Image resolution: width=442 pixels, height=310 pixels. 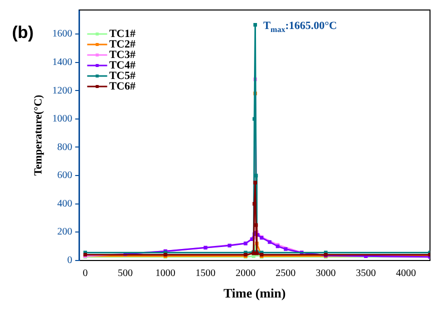 I want to click on x-axis-title: Time (min), so click(x=254, y=293).